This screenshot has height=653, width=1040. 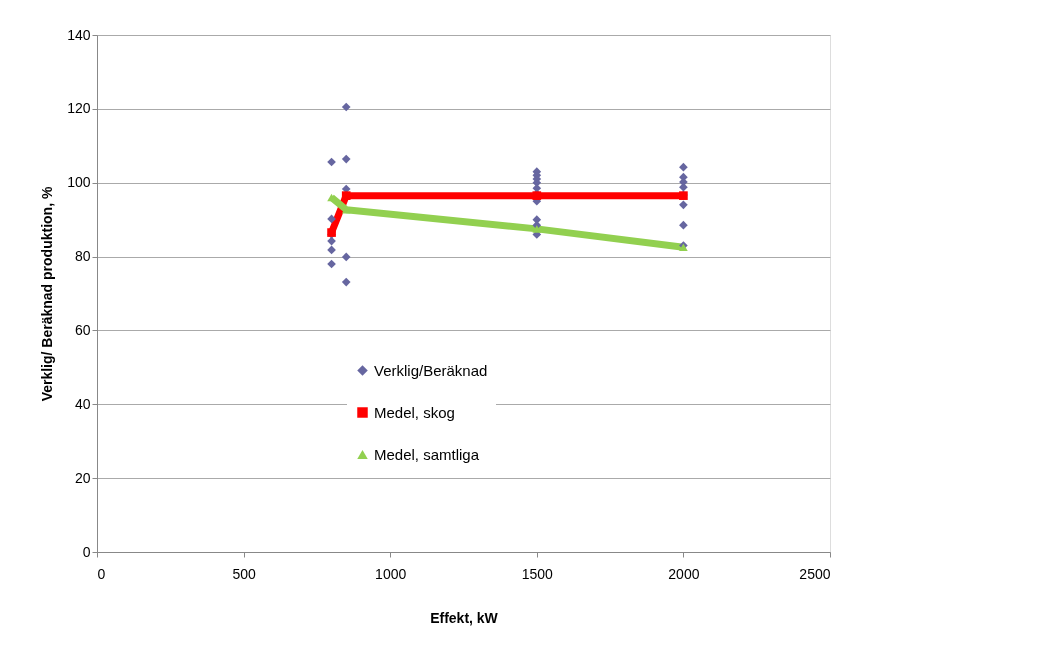 I want to click on y-tick-label: 0, so click(x=86, y=551).